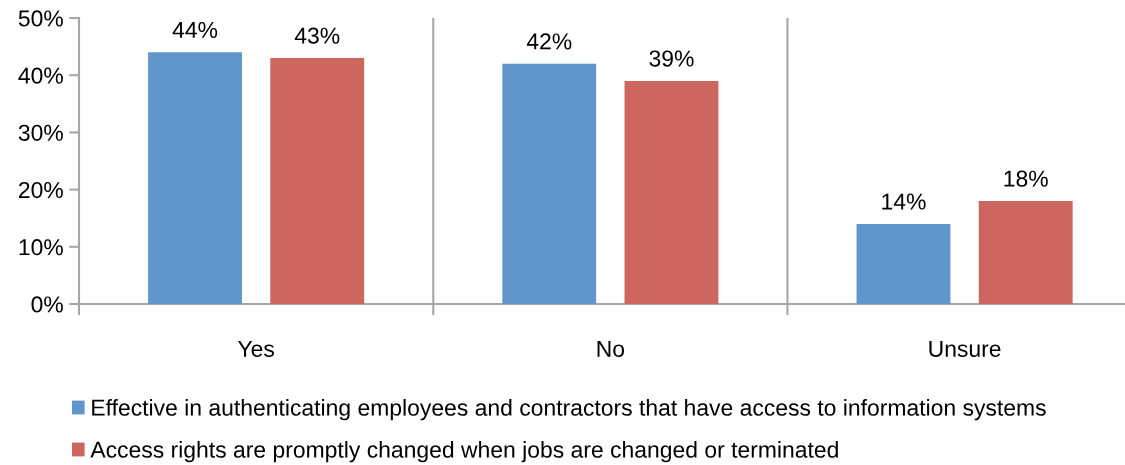  What do you see at coordinates (1026, 178) in the screenshot?
I see `data-label: 18%` at bounding box center [1026, 178].